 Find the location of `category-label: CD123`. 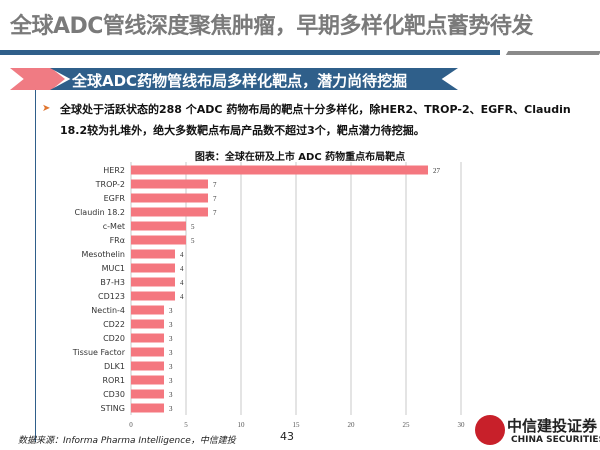

category-label: CD123 is located at coordinates (111, 296).